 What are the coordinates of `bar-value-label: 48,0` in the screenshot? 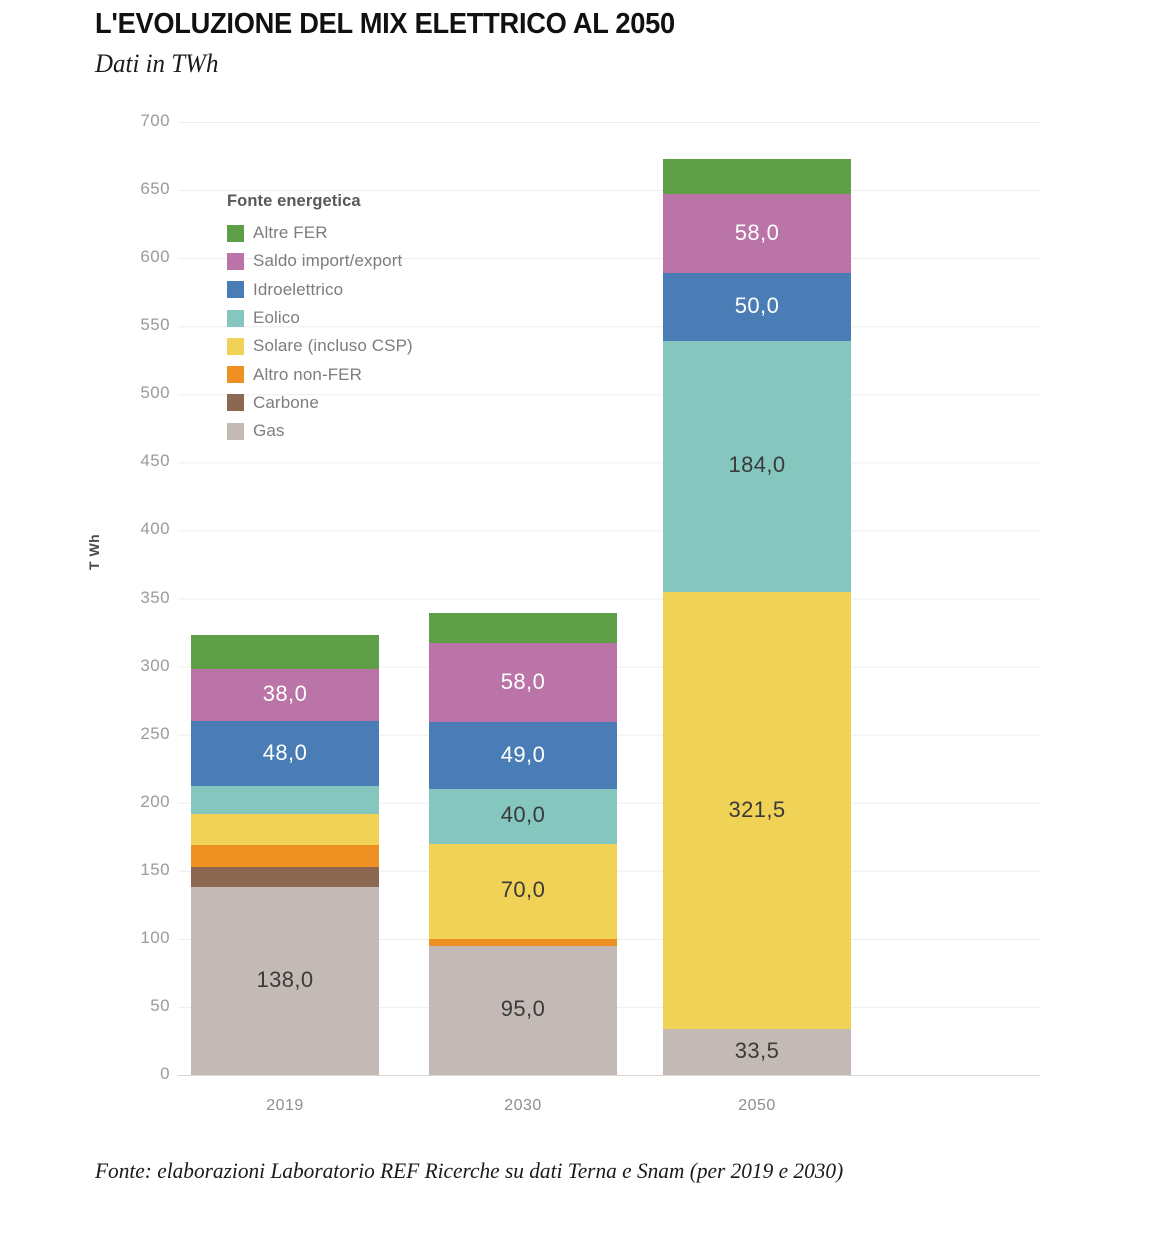 It's located at (285, 752).